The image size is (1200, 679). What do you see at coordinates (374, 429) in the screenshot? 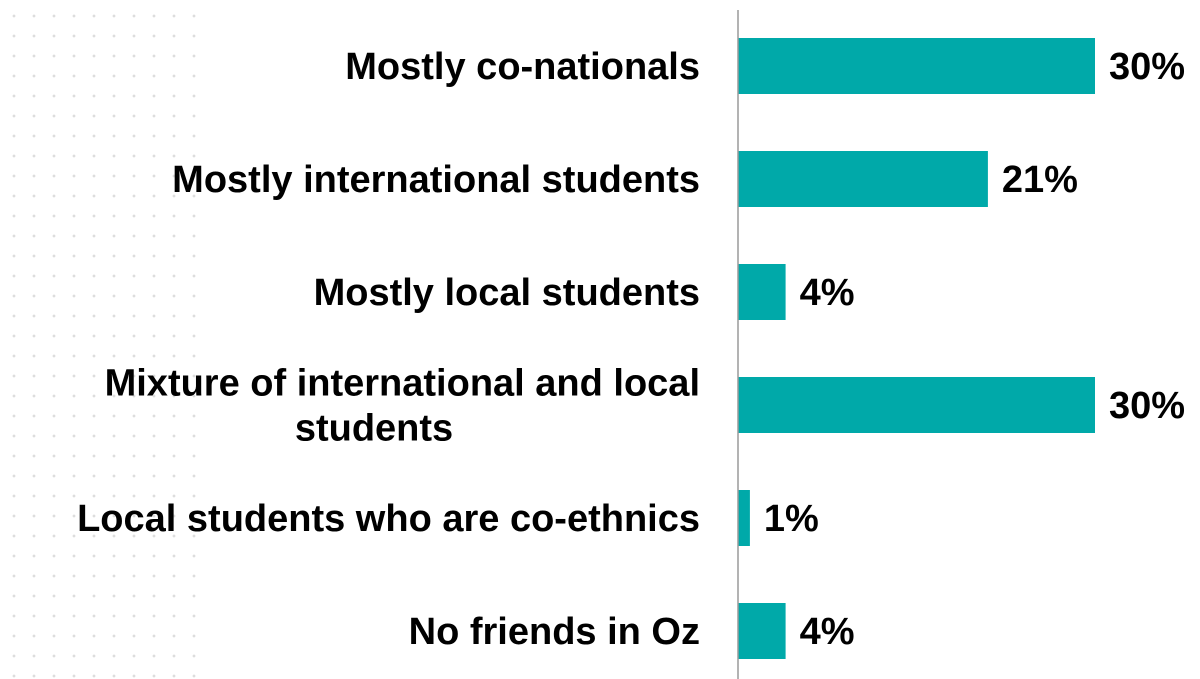
I see `category-label-line: students` at bounding box center [374, 429].